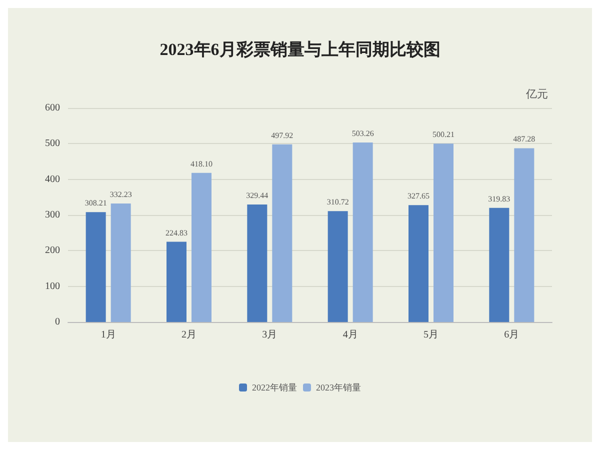  What do you see at coordinates (282, 135) in the screenshot?
I see `data-label: 497.92` at bounding box center [282, 135].